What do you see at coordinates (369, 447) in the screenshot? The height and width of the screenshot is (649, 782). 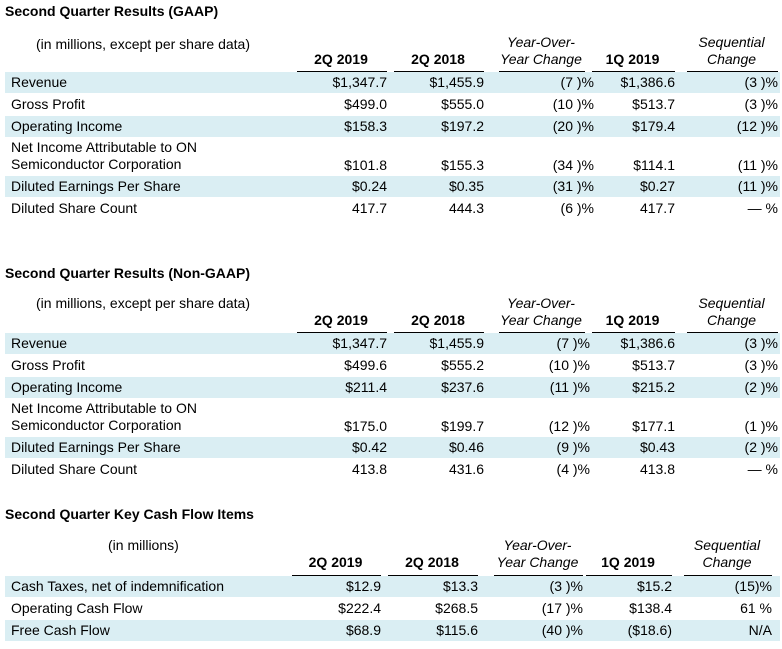 I see `cell-2q2019: $0.42` at bounding box center [369, 447].